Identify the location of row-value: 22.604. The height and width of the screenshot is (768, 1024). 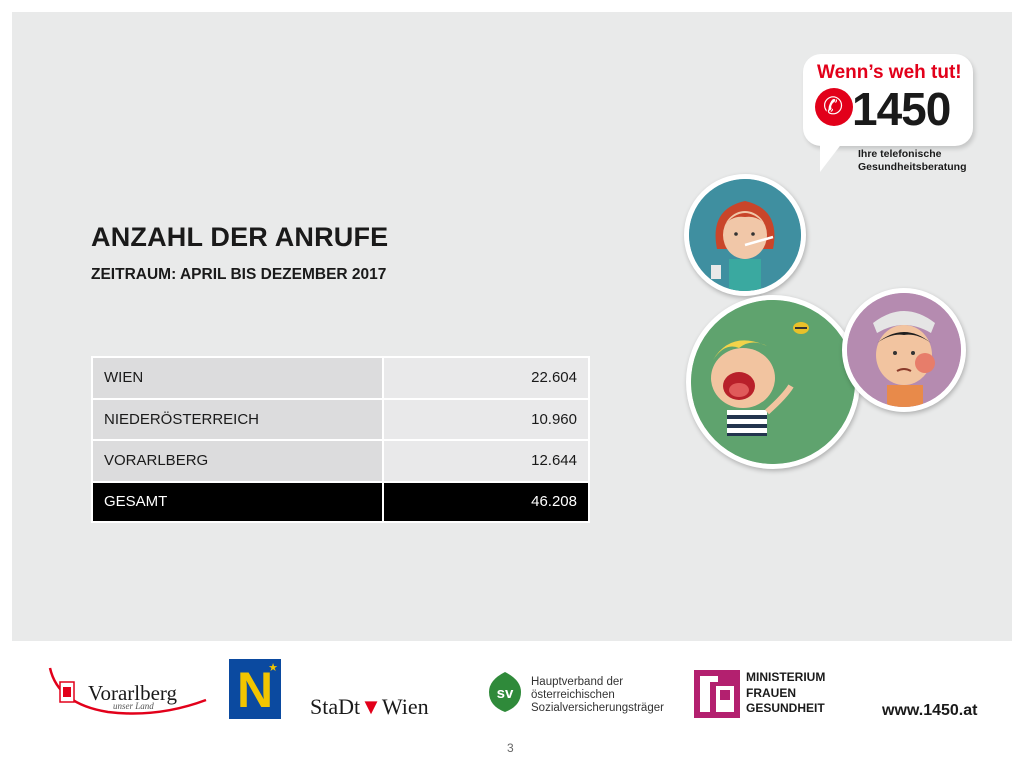
(486, 378).